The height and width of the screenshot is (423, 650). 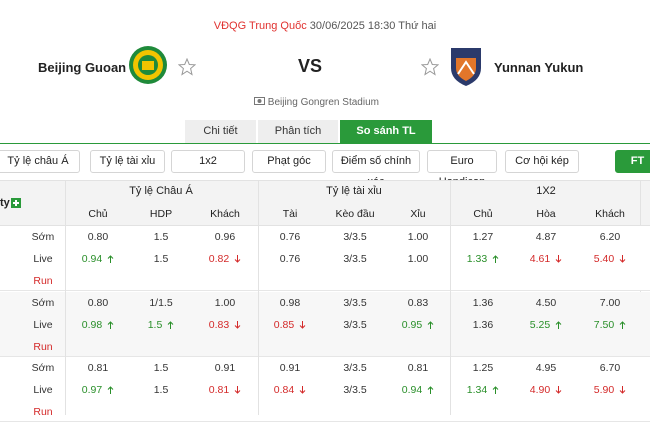 I want to click on odds-cell: 7.50, so click(x=610, y=325).